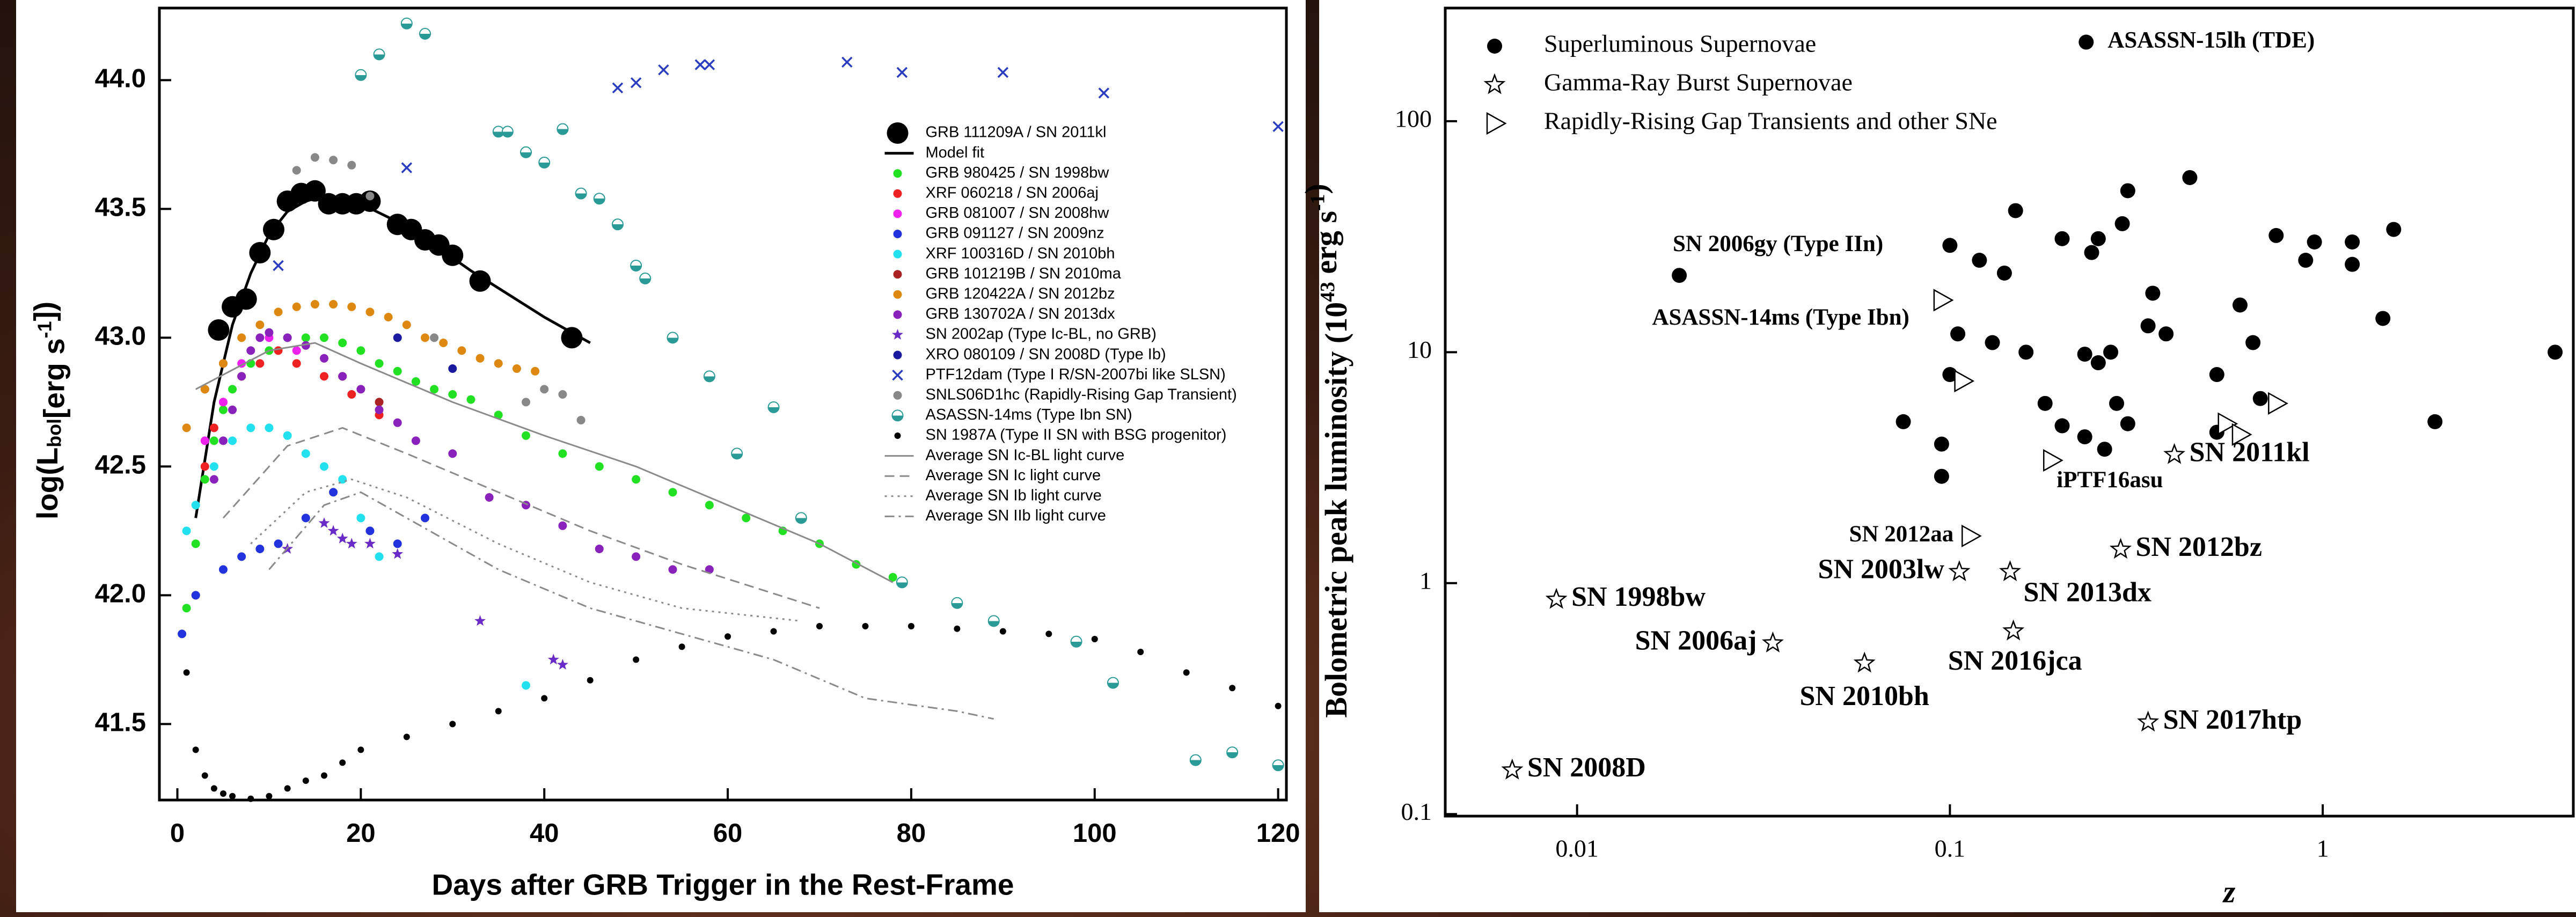 The height and width of the screenshot is (917, 2576). What do you see at coordinates (1864, 696) in the screenshot?
I see `point-label: SN 2010bh` at bounding box center [1864, 696].